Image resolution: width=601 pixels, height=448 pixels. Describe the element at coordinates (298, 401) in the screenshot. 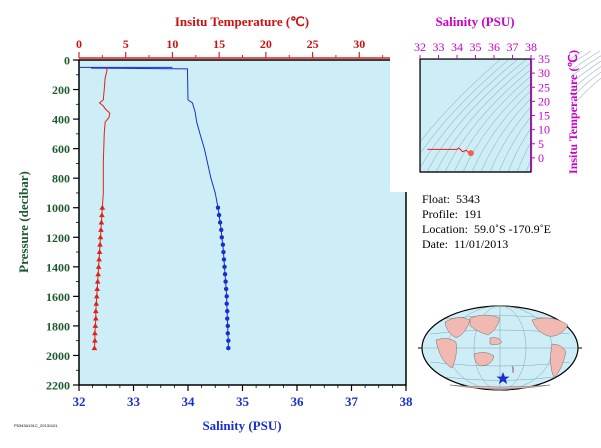

I see `salinity-tick-label-4: 36` at that location.